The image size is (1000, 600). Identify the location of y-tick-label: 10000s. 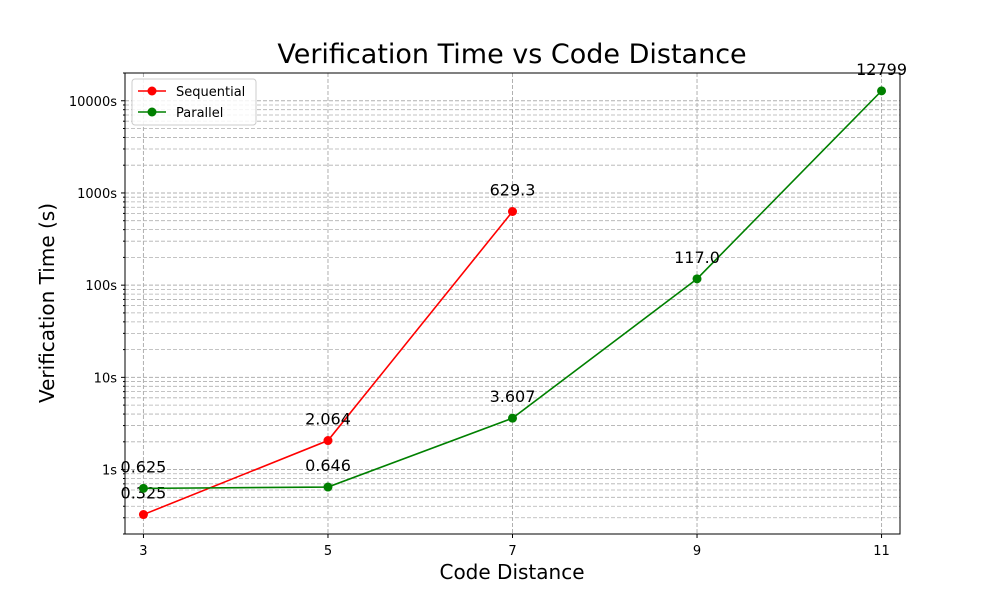
(93, 102).